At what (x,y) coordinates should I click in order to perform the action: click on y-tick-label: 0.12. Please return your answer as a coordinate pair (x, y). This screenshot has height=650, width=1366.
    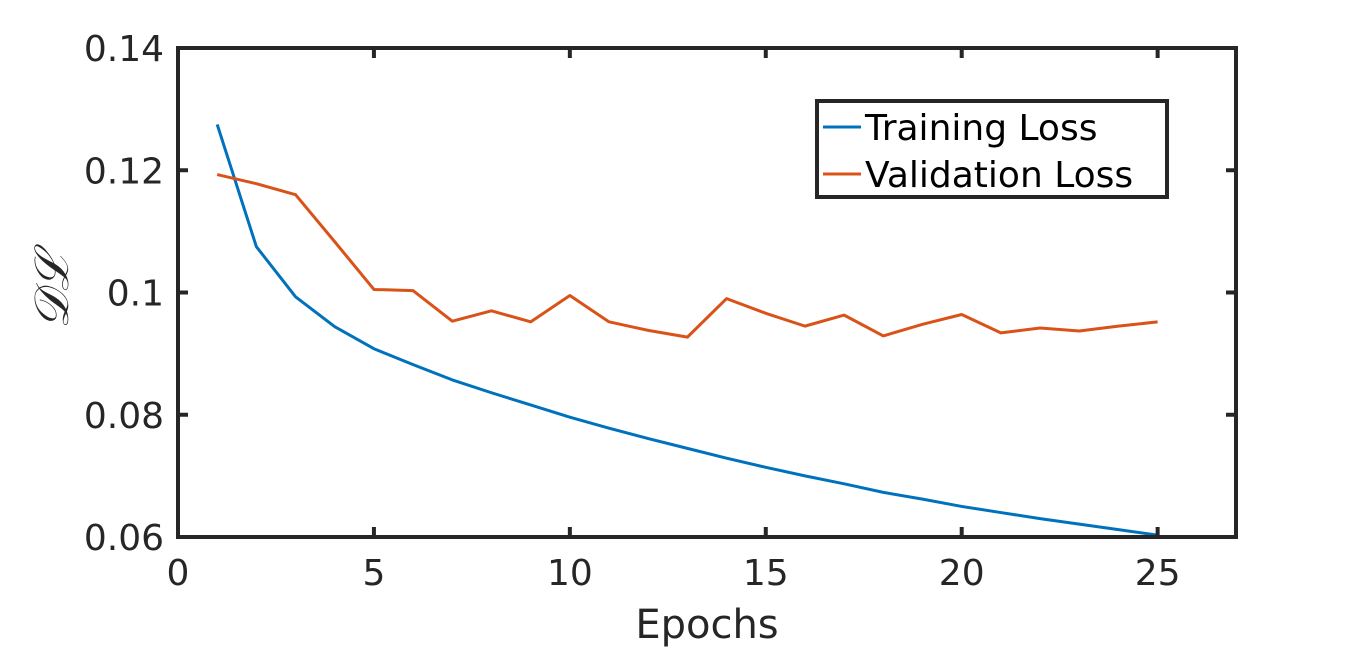
    Looking at the image, I should click on (124, 171).